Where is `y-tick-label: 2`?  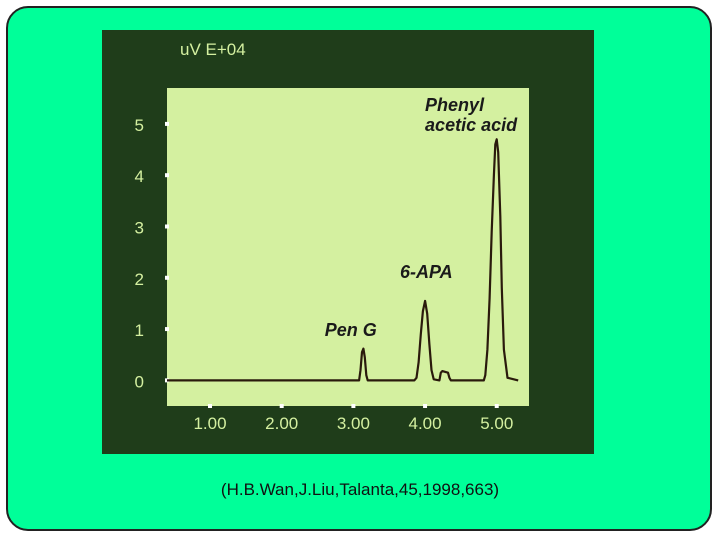 y-tick-label: 2 is located at coordinates (139, 279).